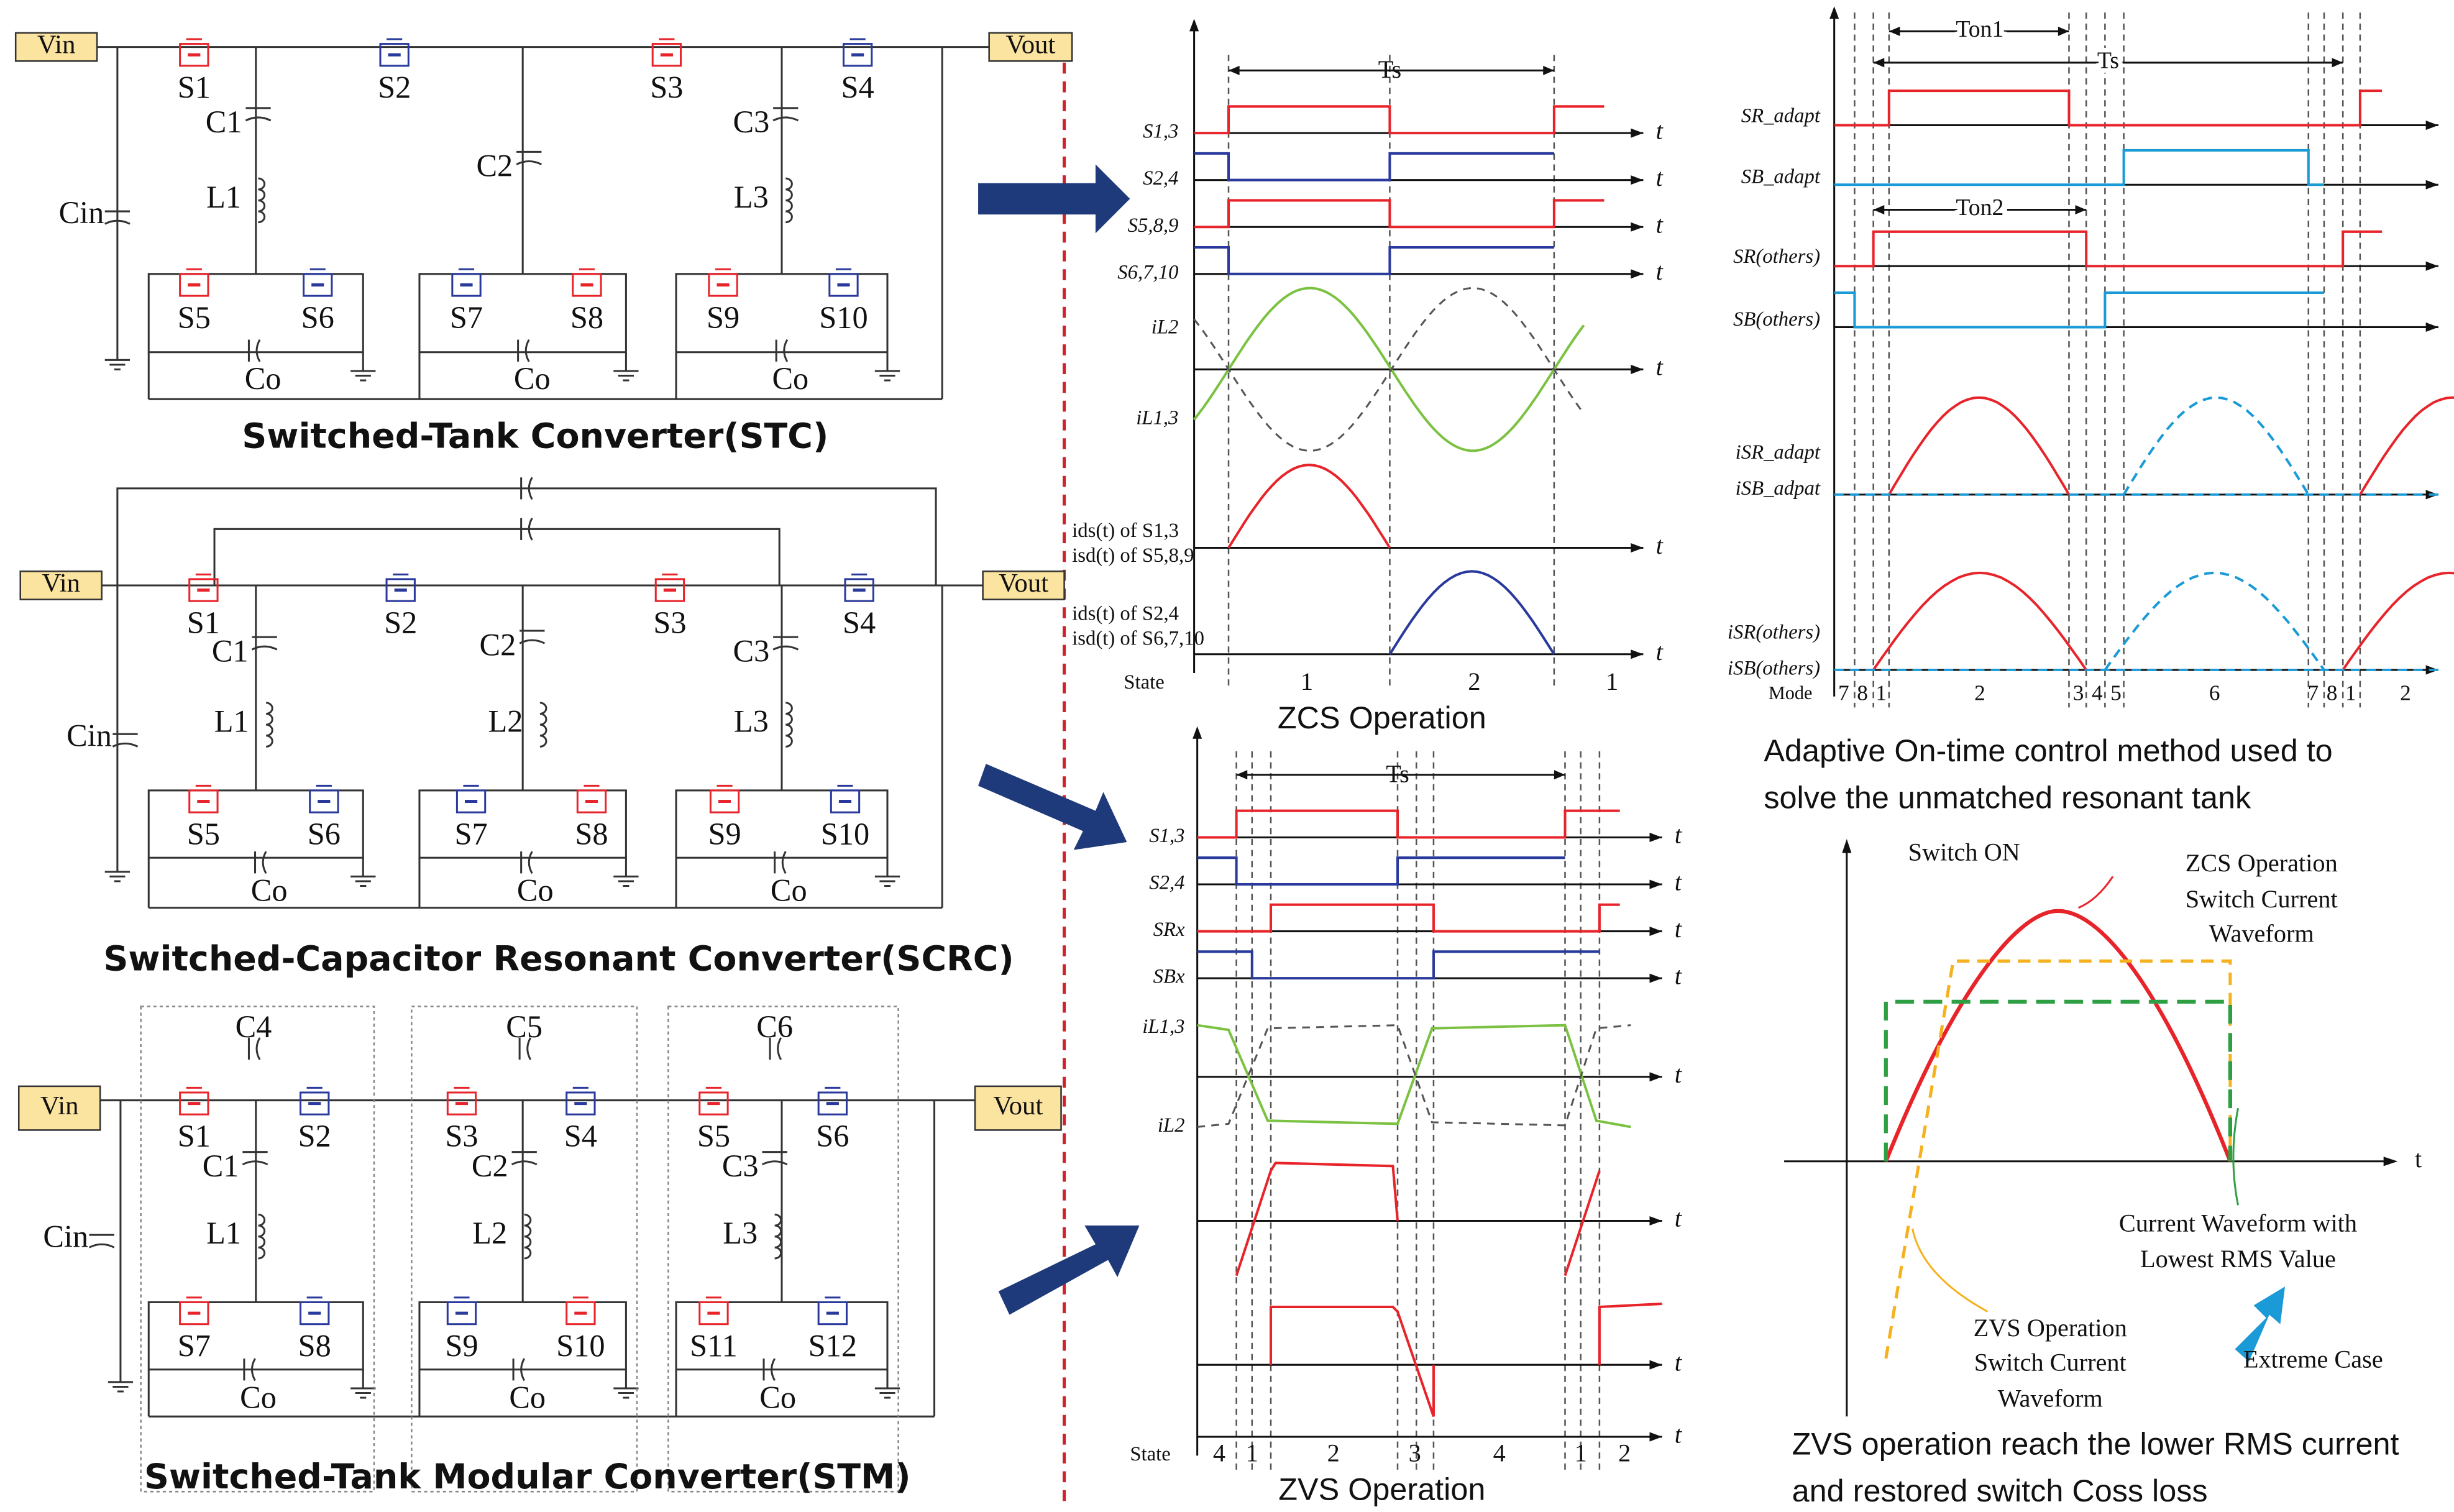  Describe the element at coordinates (591, 834) in the screenshot. I see `component-label: S8` at that location.